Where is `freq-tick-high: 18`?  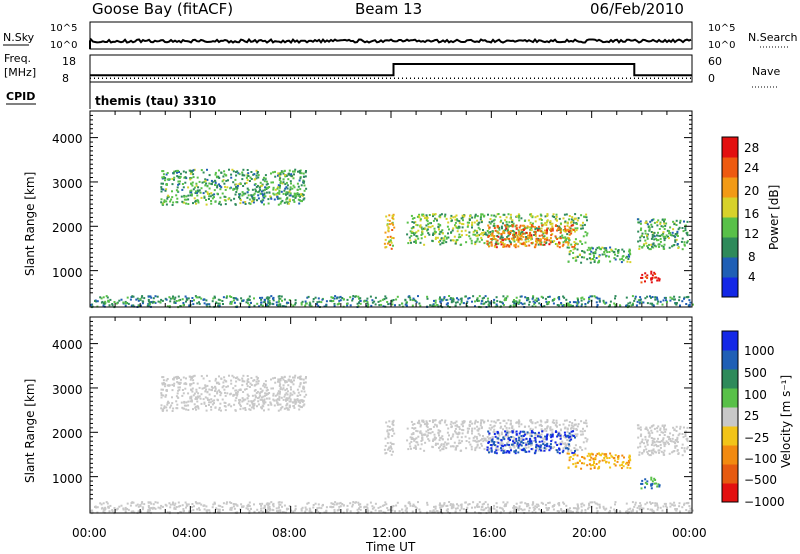 freq-tick-high: 18 is located at coordinates (69, 61).